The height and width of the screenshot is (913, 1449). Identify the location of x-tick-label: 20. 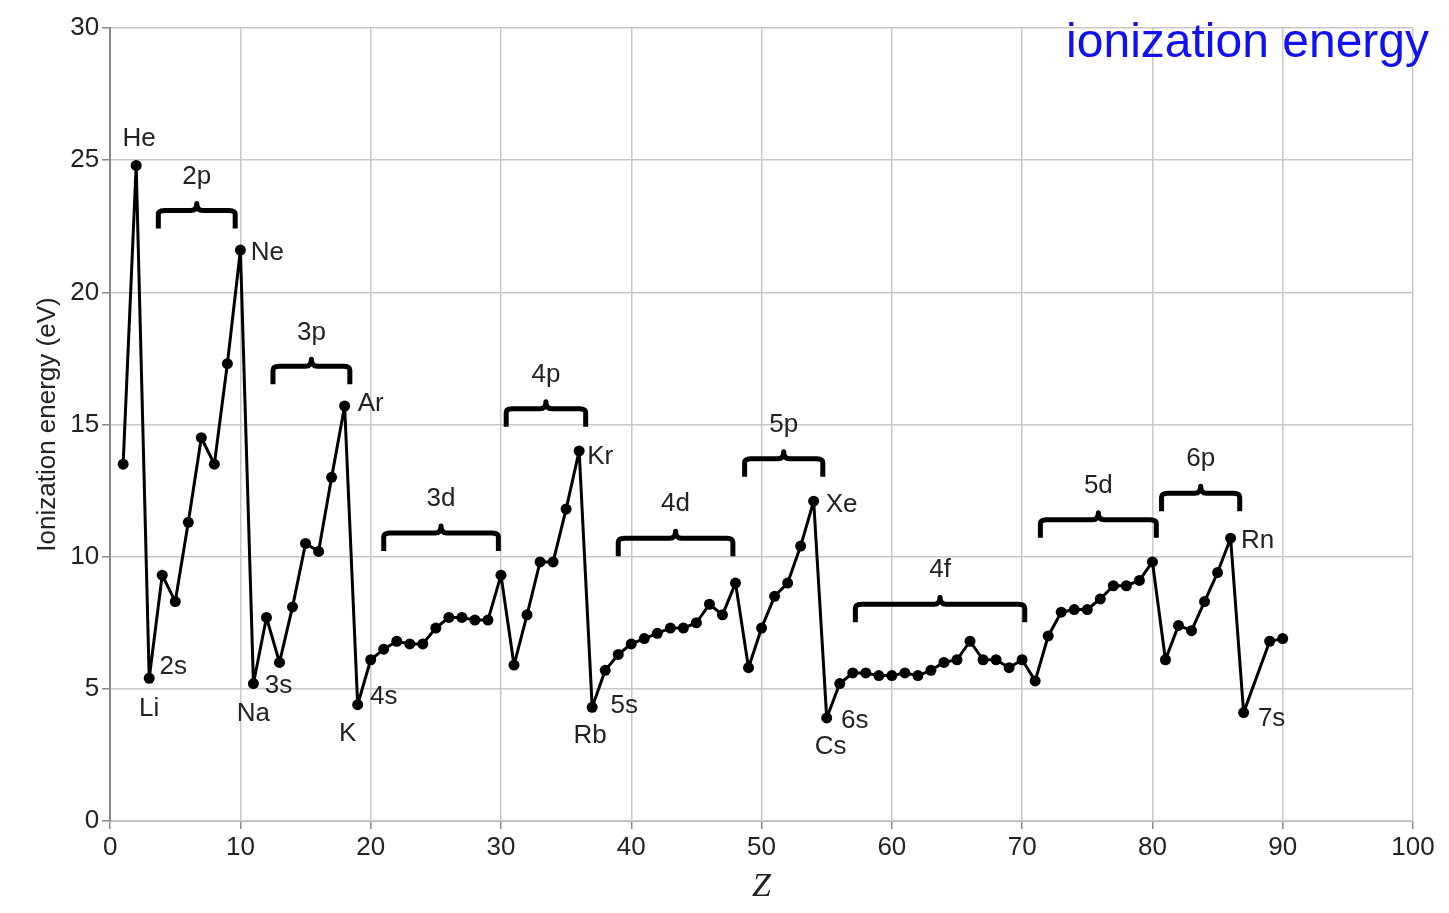
(371, 845).